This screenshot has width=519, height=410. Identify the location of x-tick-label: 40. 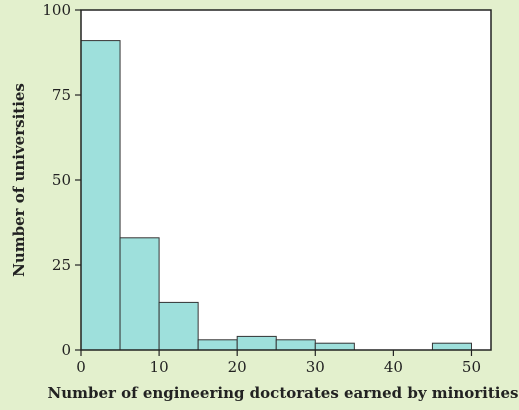
(393, 367).